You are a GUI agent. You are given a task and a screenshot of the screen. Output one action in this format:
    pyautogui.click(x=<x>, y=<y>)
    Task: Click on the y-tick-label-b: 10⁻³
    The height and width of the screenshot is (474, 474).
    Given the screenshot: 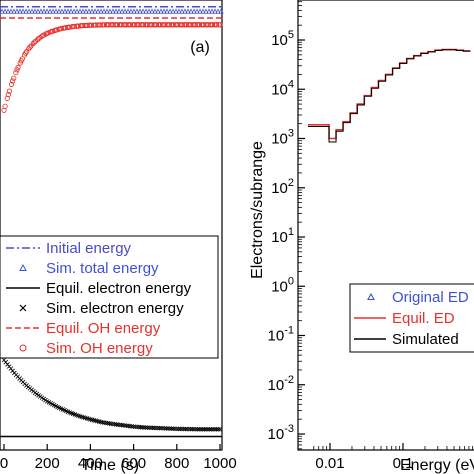 What is the action you would take?
    pyautogui.click(x=281, y=433)
    